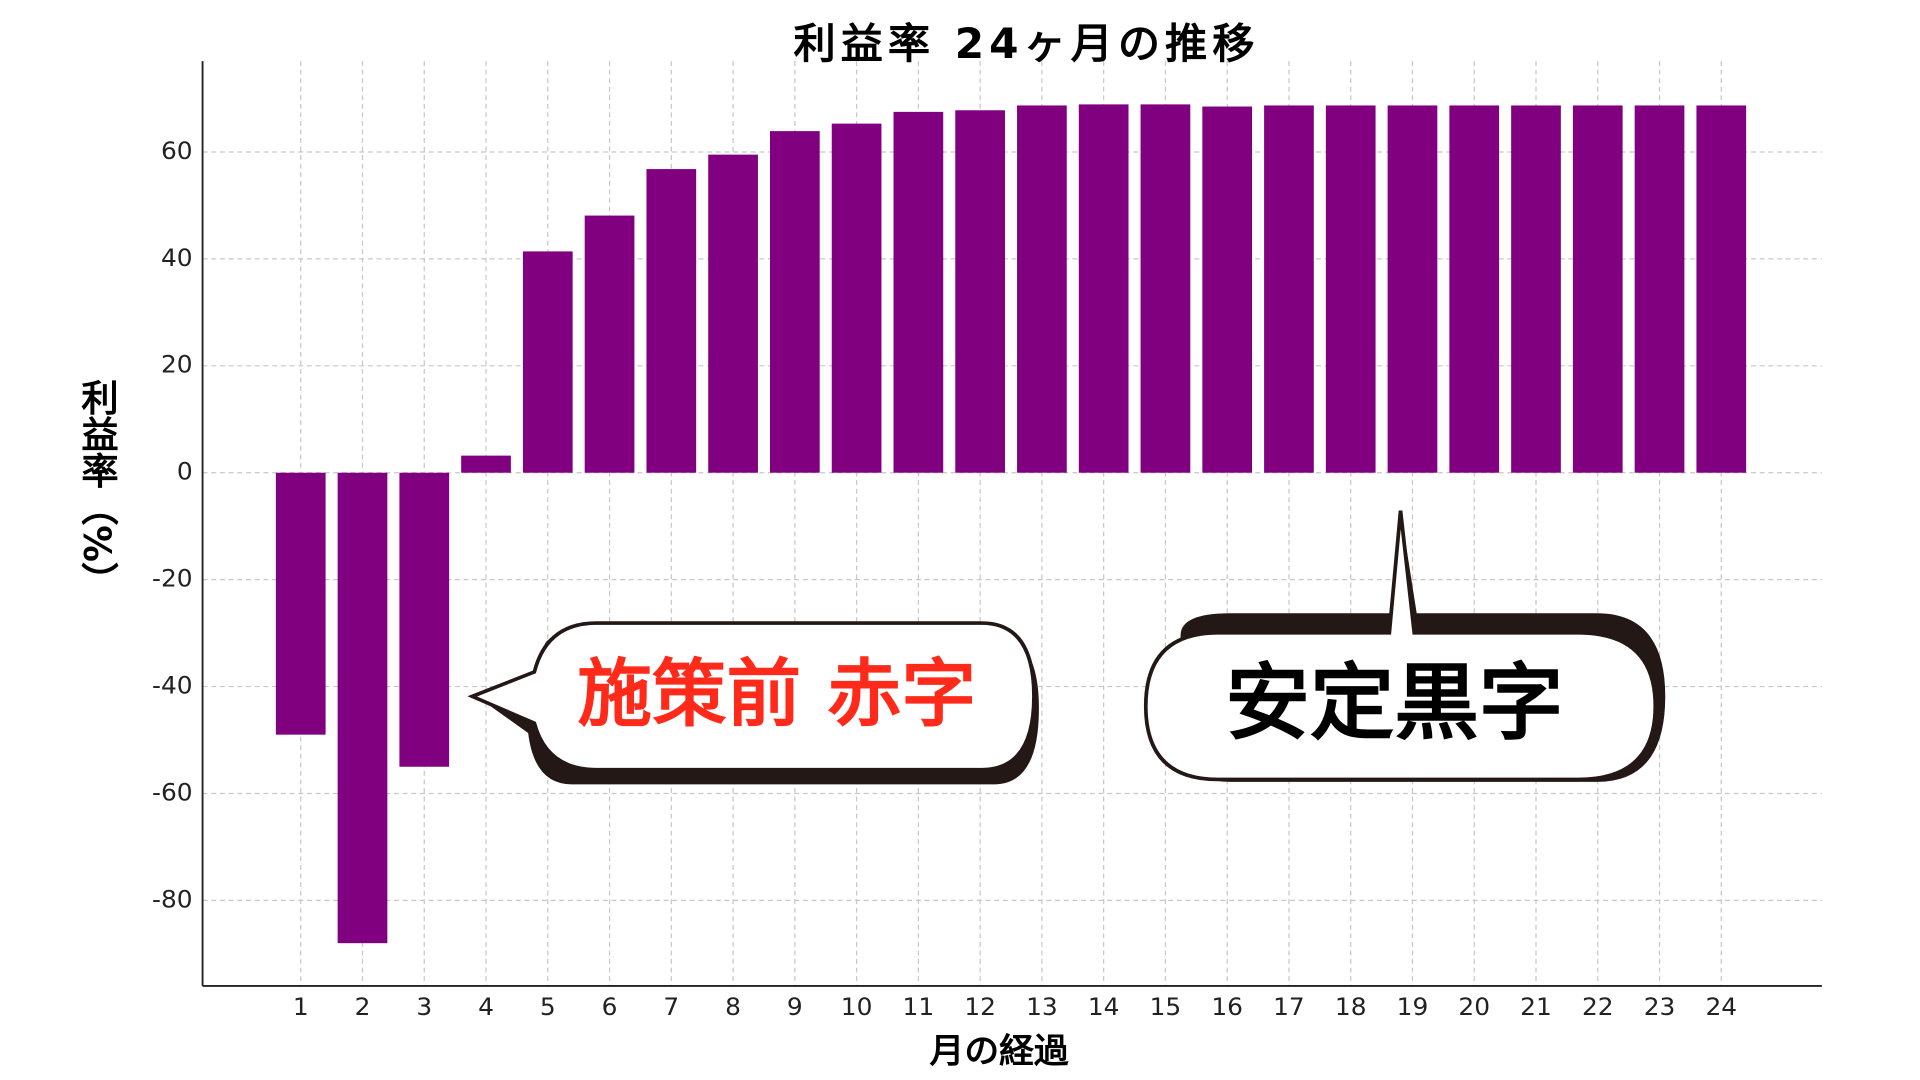 This screenshot has height=1080, width=1920. I want to click on x-tick-label: 5, so click(548, 1006).